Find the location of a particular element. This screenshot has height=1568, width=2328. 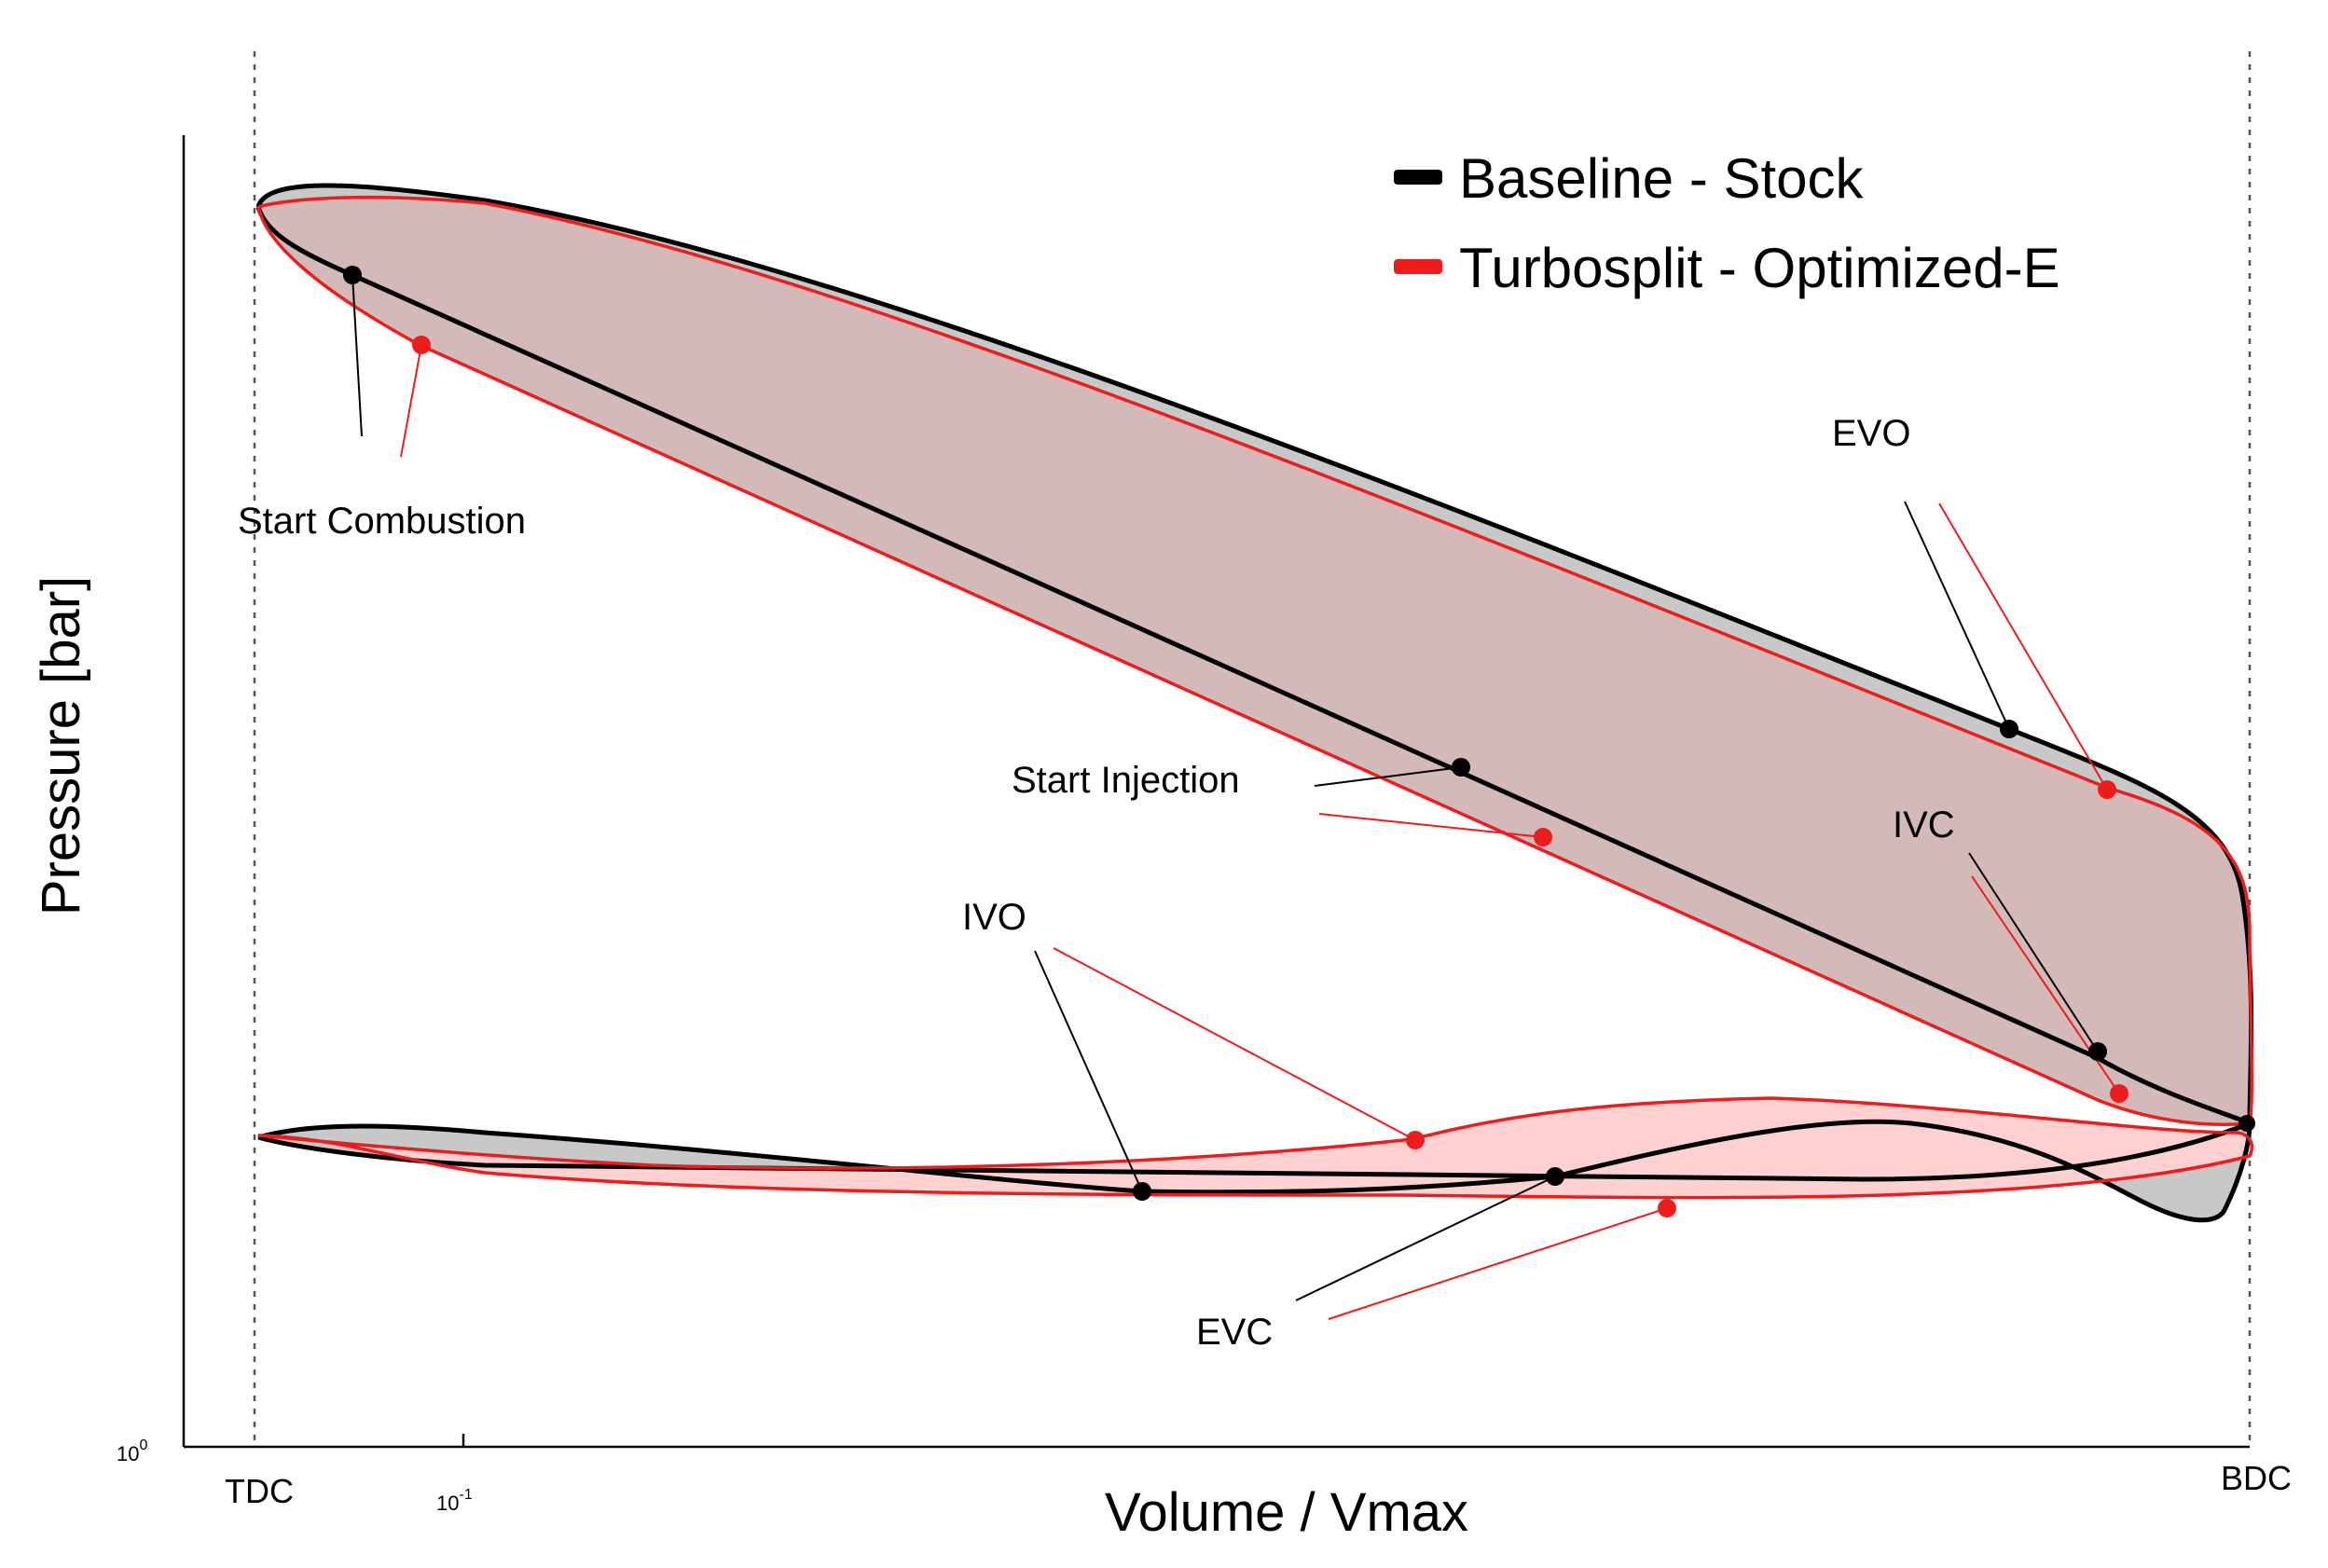

marker-start-injection-optimized is located at coordinates (1543, 837).